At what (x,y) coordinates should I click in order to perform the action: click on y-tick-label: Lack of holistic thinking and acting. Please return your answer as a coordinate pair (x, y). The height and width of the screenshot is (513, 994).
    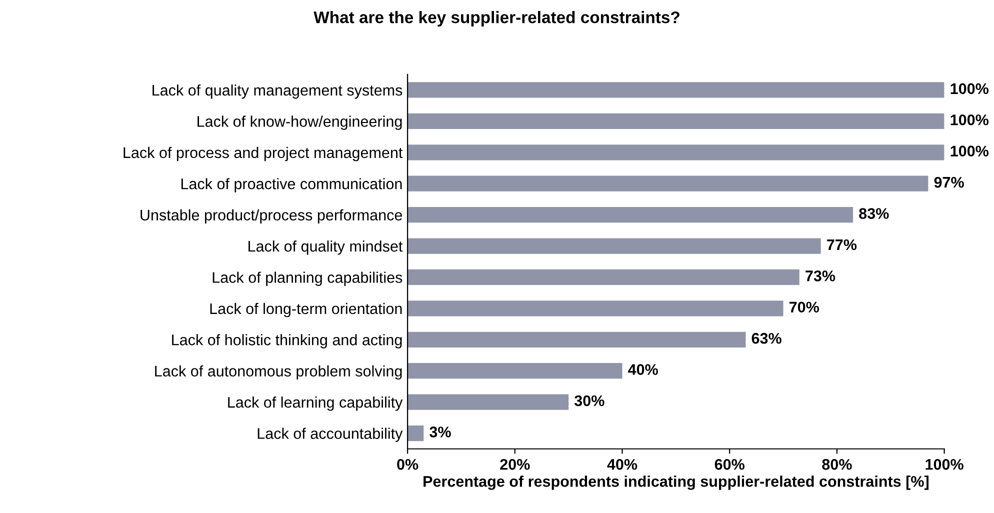
    Looking at the image, I should click on (287, 341).